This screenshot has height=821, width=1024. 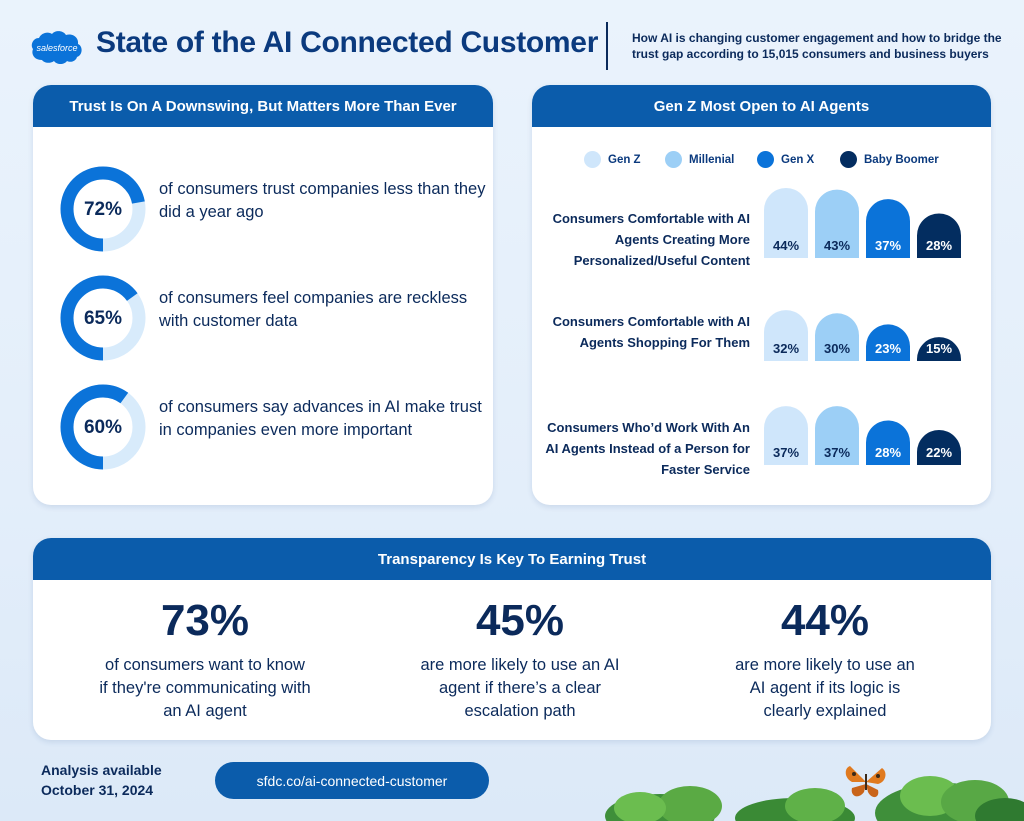 I want to click on bar-value-label: 43%, so click(x=837, y=245).